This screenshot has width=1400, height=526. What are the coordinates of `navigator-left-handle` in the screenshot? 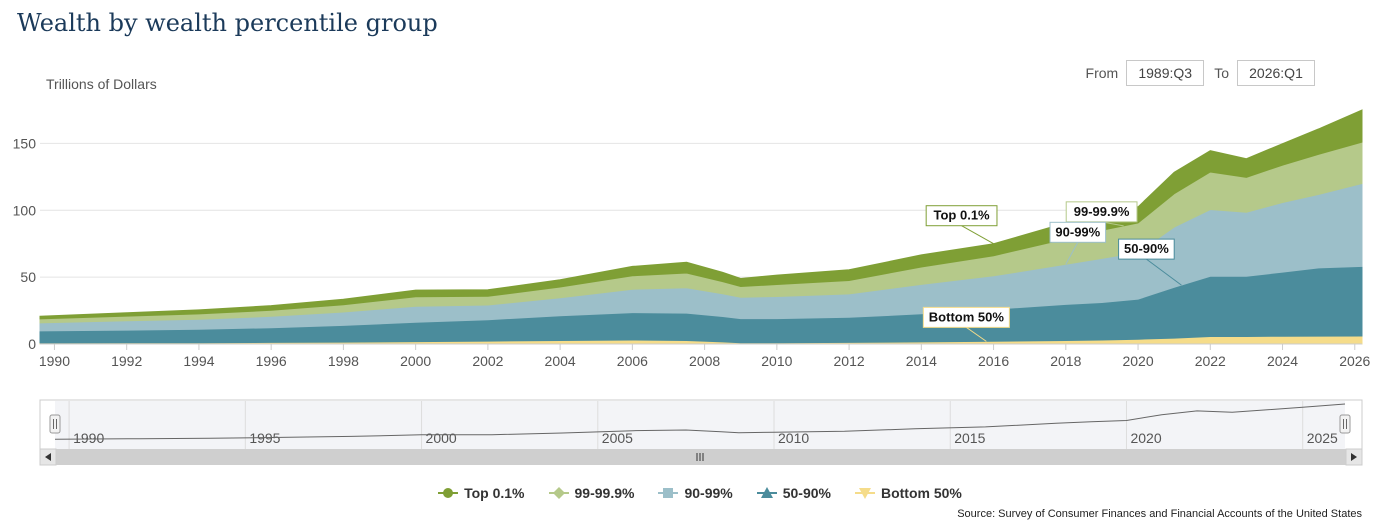 It's located at (55, 424).